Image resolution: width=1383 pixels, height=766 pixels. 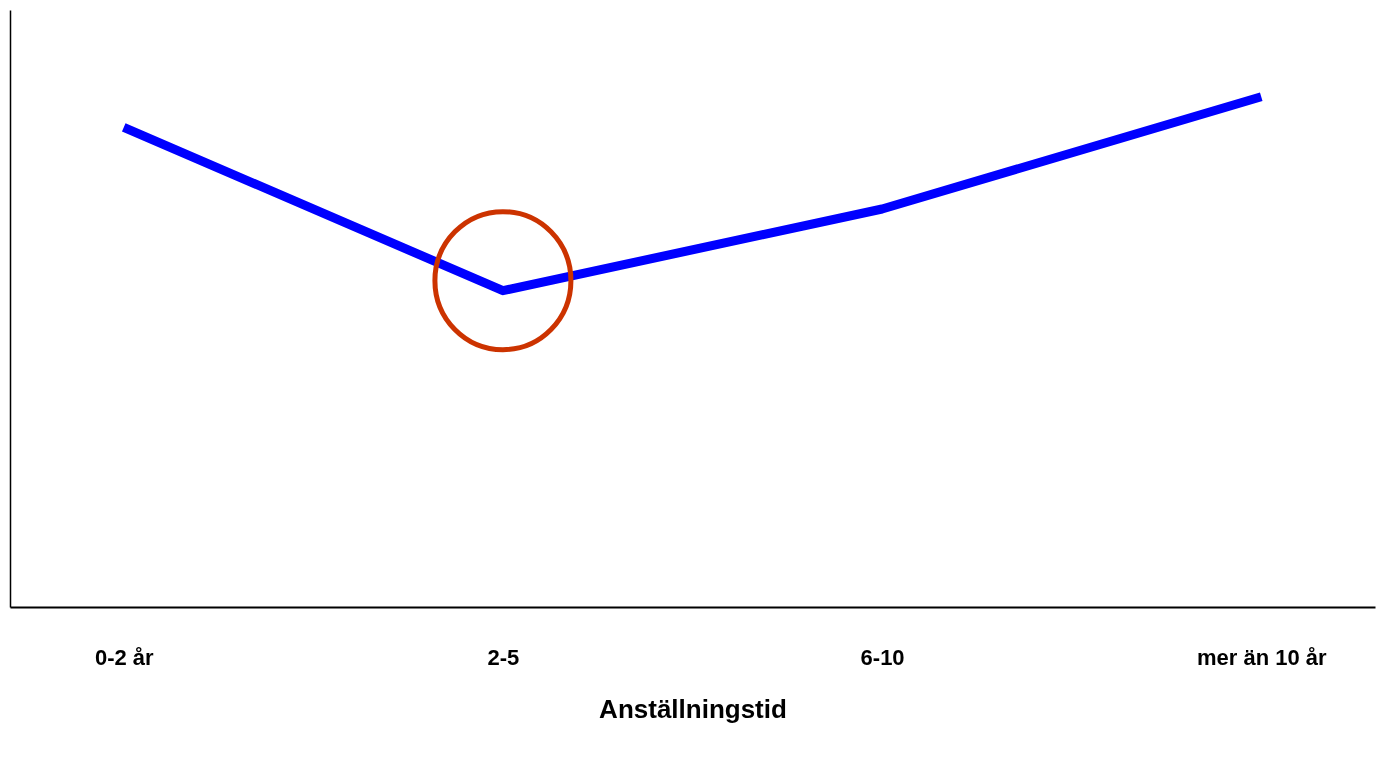 What do you see at coordinates (693, 708) in the screenshot?
I see `x-axis-title: Anställningstid` at bounding box center [693, 708].